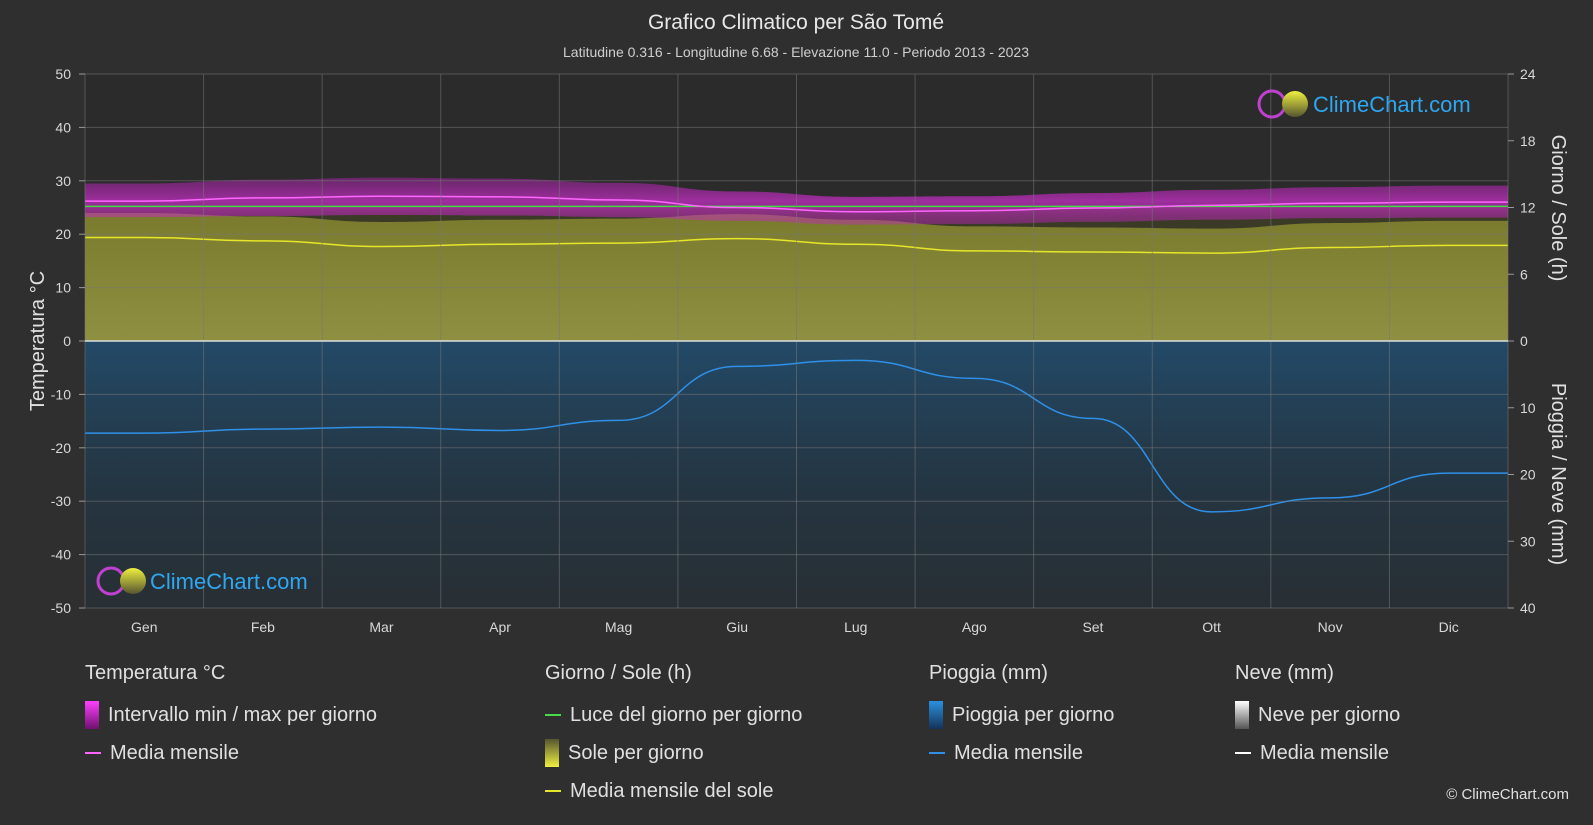 The height and width of the screenshot is (825, 1593). I want to click on left-tick-label: -40, so click(61, 555).